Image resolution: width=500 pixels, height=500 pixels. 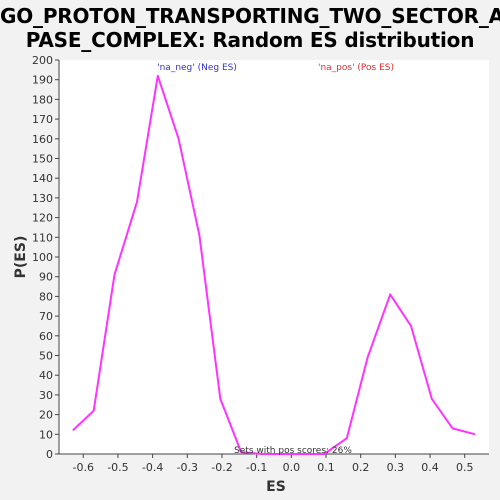 What do you see at coordinates (42, 257) in the screenshot?
I see `y-tick-label: 100` at bounding box center [42, 257].